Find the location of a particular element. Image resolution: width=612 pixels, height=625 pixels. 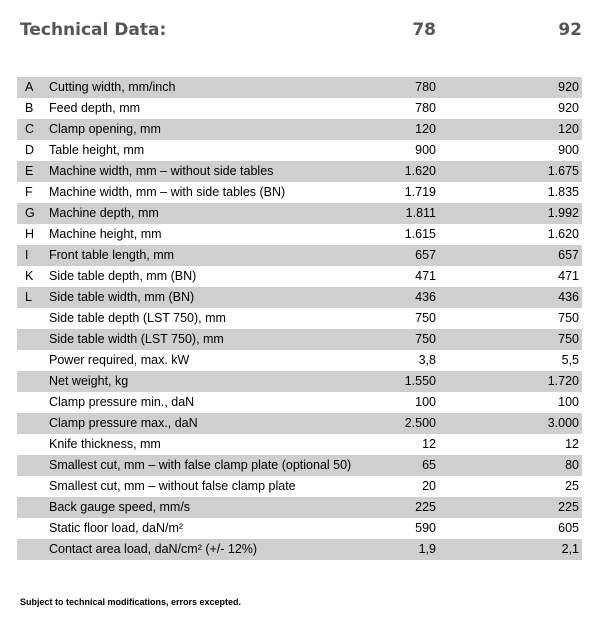

row-label: Static floor load, daN/m² is located at coordinates (116, 528).